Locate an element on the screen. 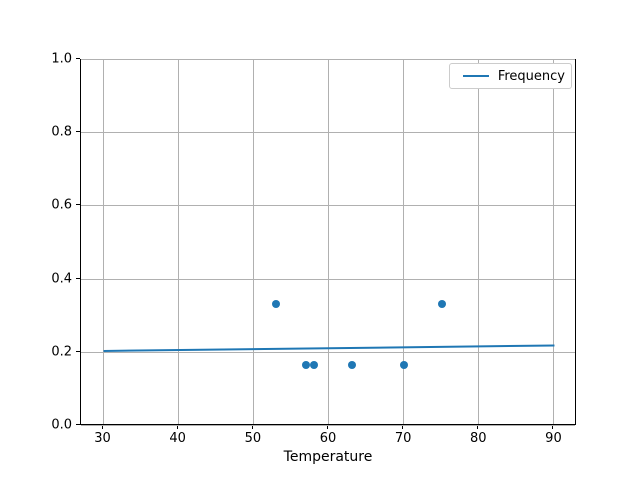 This screenshot has width=640, height=480. y-tick-label: 0.4 is located at coordinates (61, 279).